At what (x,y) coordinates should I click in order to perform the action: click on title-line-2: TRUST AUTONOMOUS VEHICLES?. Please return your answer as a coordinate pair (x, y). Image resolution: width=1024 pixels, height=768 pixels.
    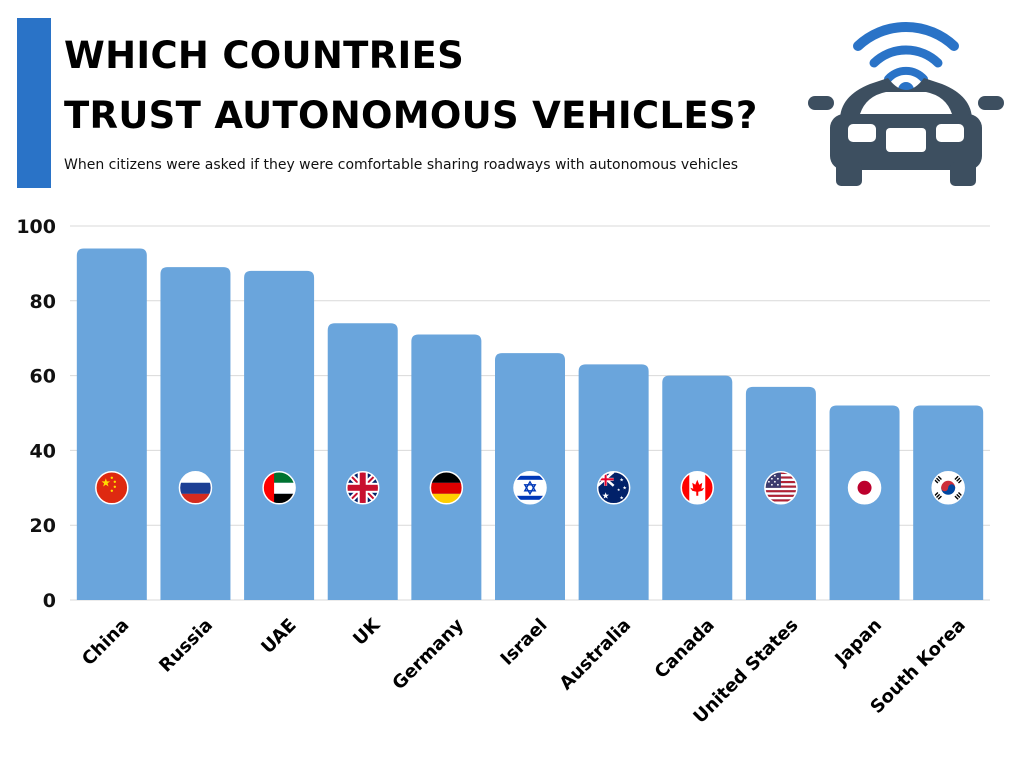
    Looking at the image, I should click on (411, 115).